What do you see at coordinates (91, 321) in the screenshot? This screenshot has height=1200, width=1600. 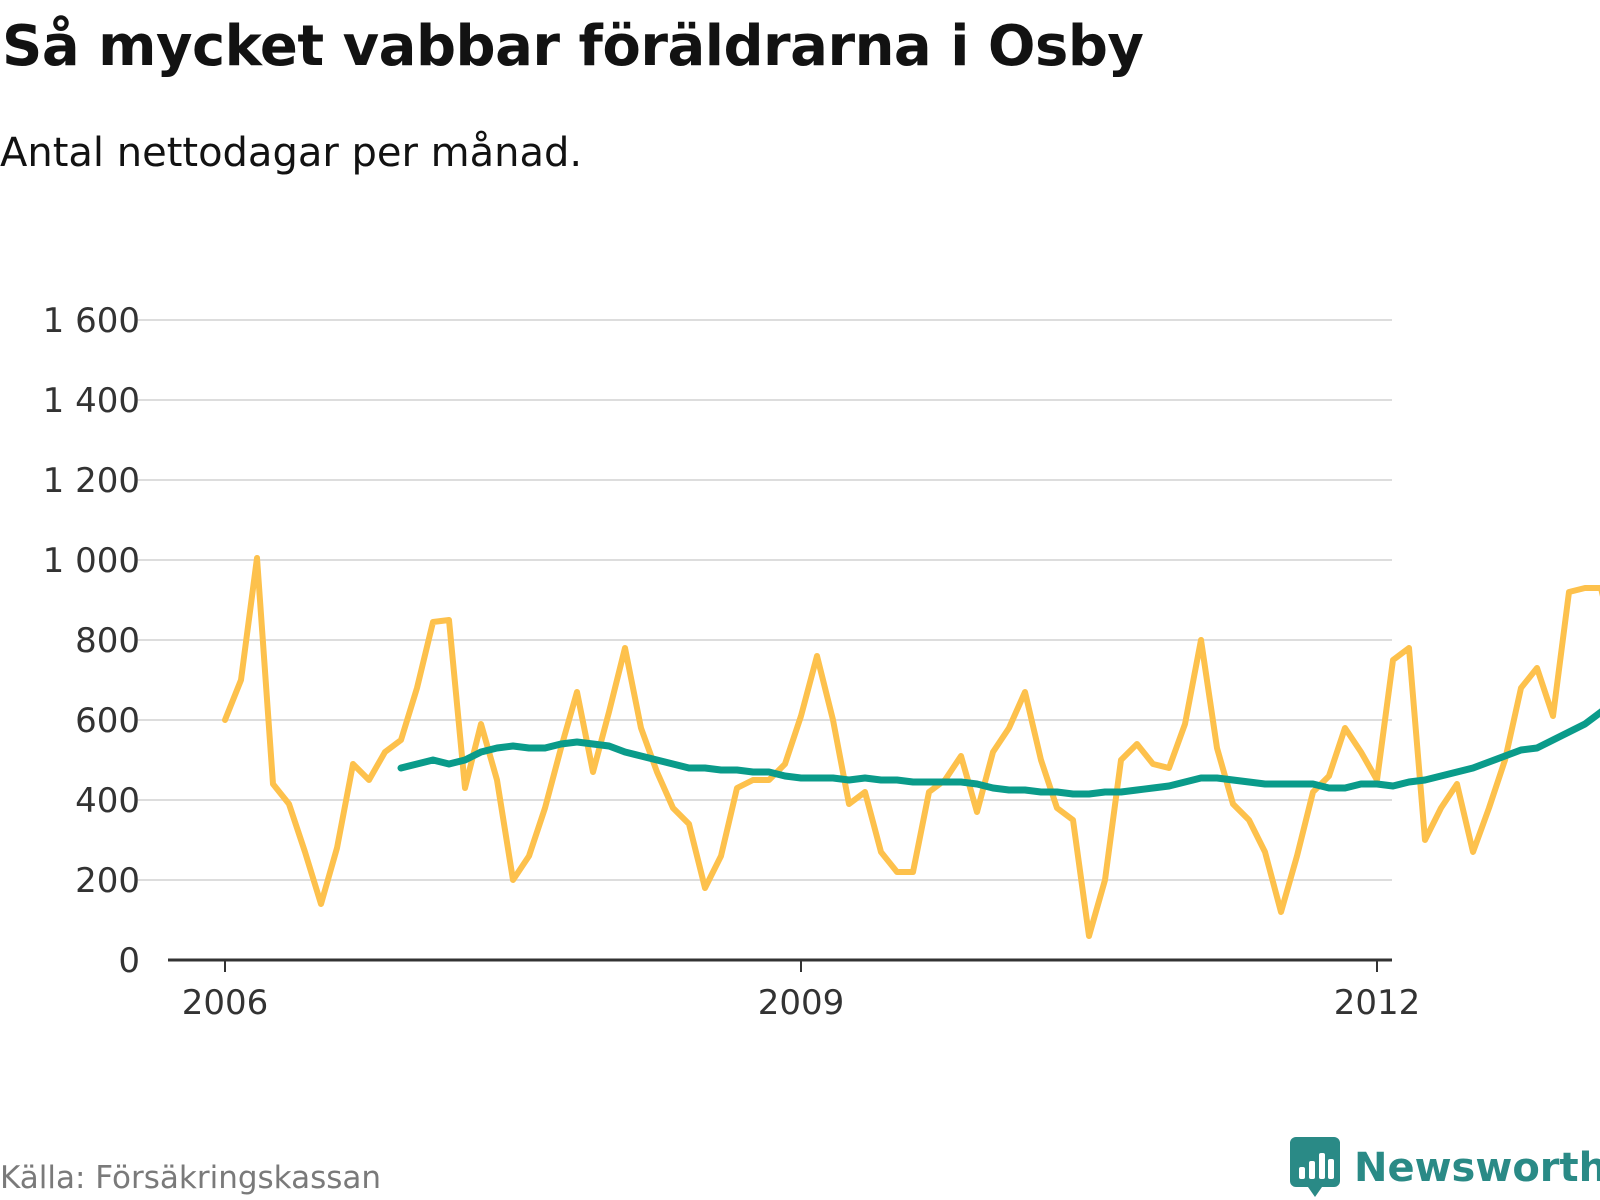 I see `y-tick-label: 1 600` at bounding box center [91, 321].